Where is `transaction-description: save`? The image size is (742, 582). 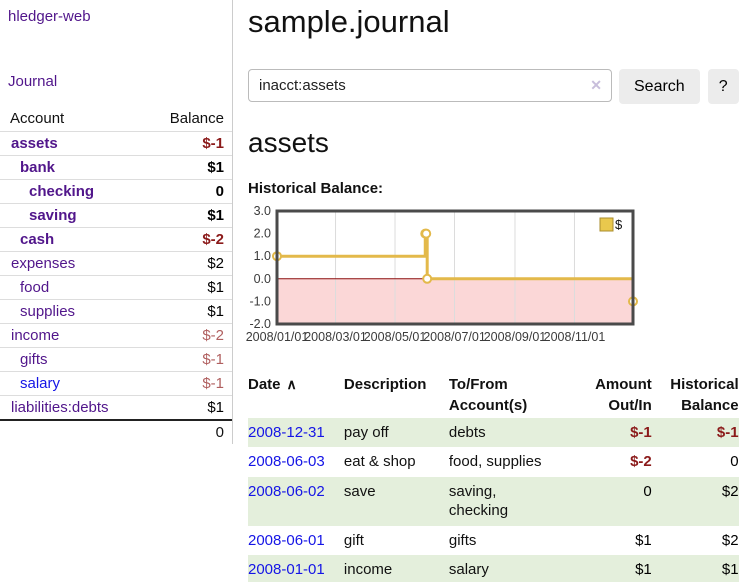
transaction-description: save is located at coordinates (359, 491).